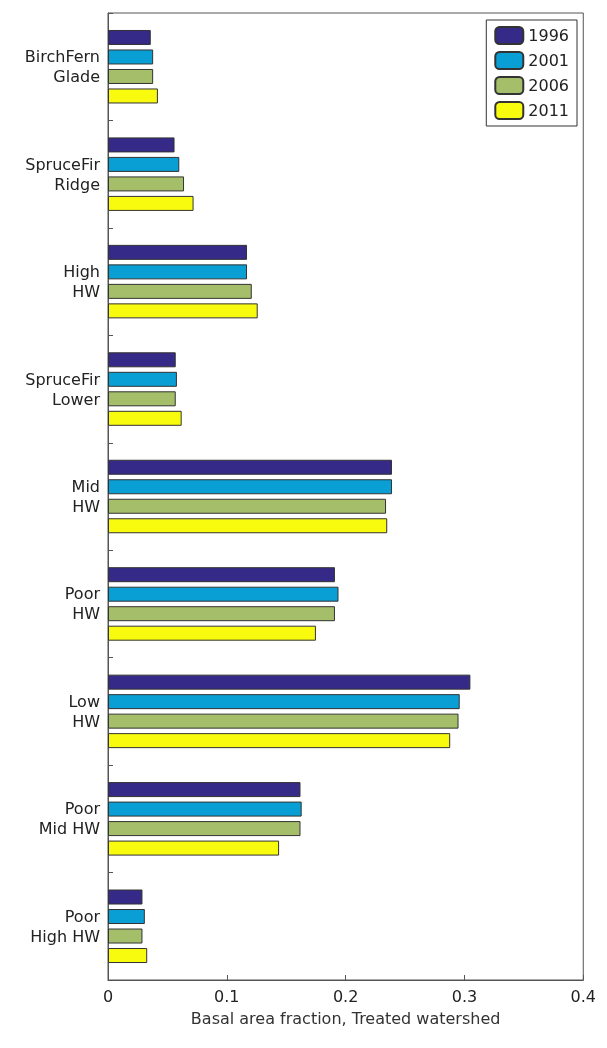 The image size is (607, 1048). I want to click on x-tick-label: 0.2, so click(345, 996).